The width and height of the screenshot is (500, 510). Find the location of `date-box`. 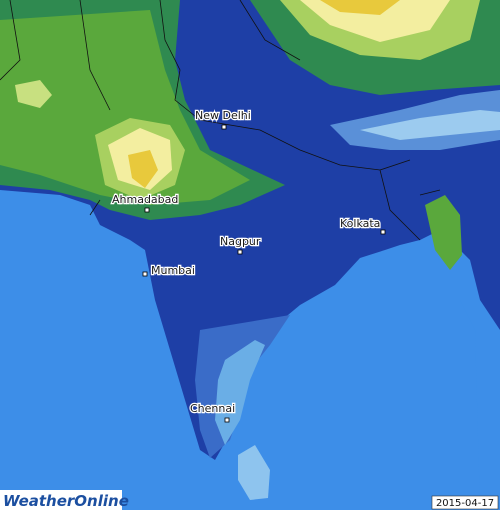

date-box is located at coordinates (465, 502).